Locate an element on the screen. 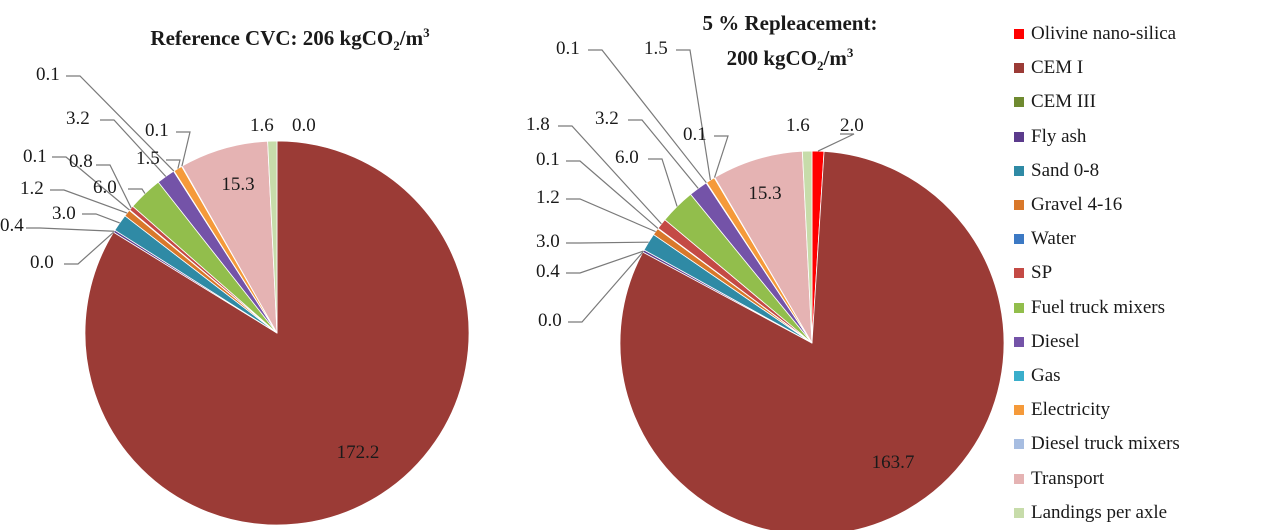 The width and height of the screenshot is (1262, 530). legend-label: Diesel truck mixers is located at coordinates (1105, 444).